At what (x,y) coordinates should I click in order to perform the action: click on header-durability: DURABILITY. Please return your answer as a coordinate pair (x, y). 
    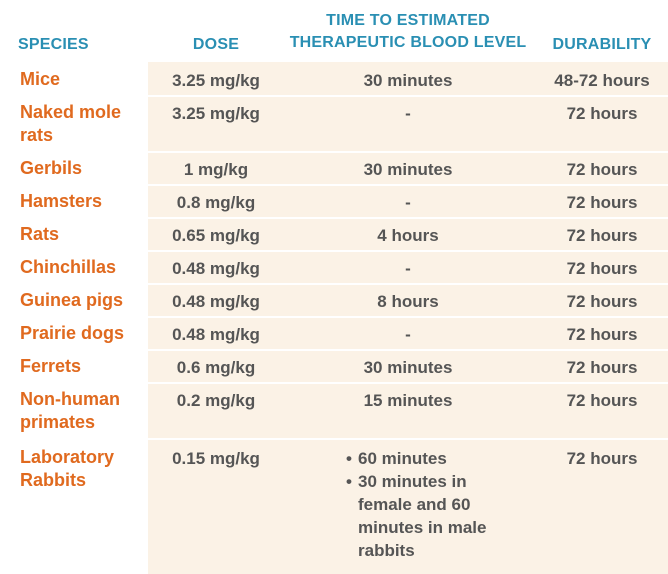
    Looking at the image, I should click on (602, 44).